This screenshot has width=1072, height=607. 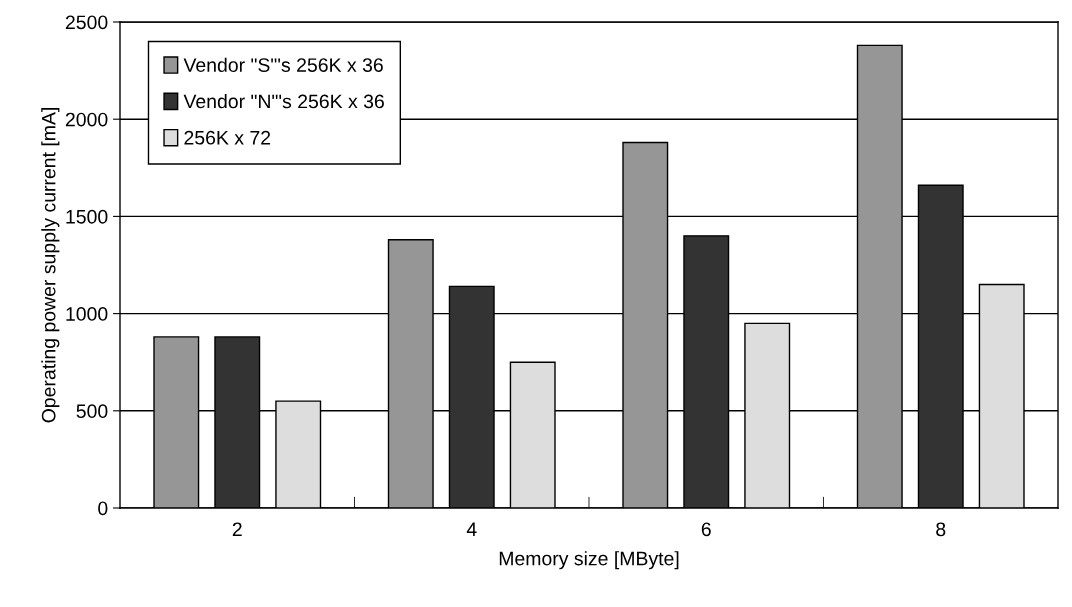 I want to click on y-tick-label: 0, so click(x=103, y=508).